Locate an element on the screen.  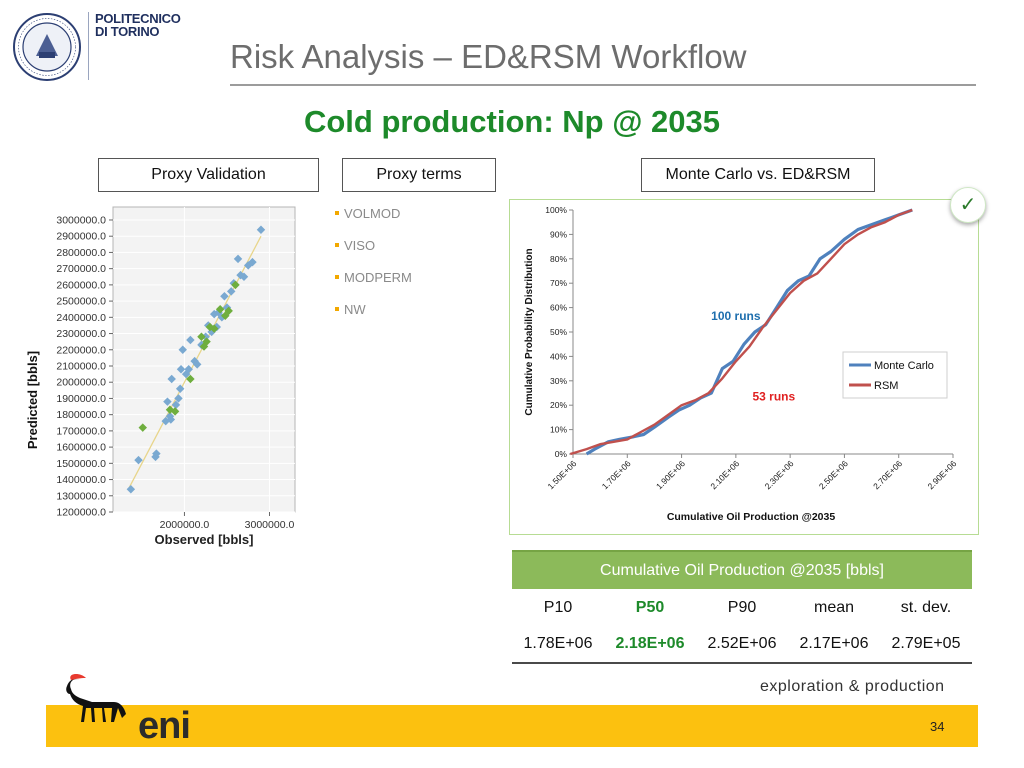
logo-divider is located at coordinates (88, 46).